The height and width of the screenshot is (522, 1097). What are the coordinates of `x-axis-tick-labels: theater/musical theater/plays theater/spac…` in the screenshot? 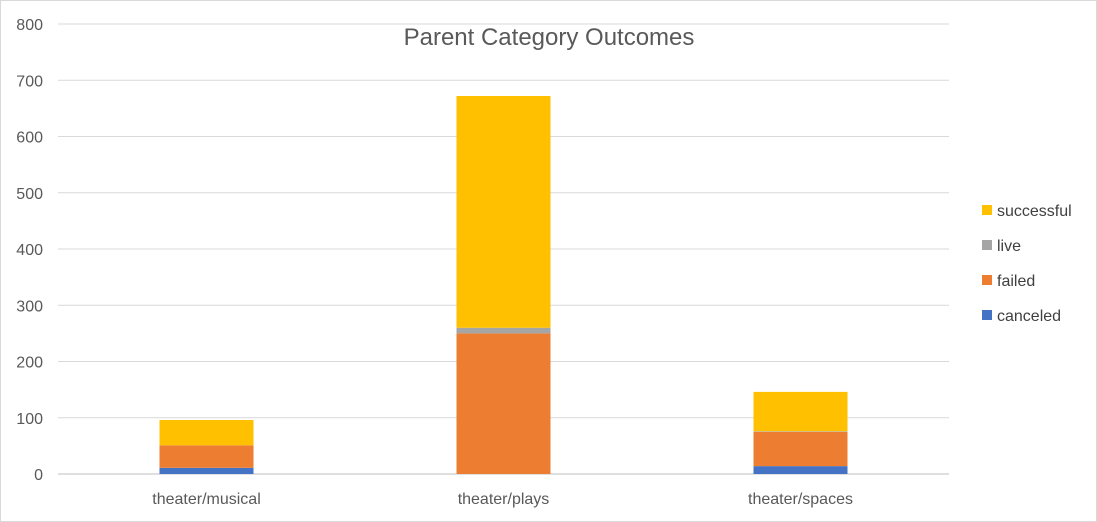 It's located at (502, 499).